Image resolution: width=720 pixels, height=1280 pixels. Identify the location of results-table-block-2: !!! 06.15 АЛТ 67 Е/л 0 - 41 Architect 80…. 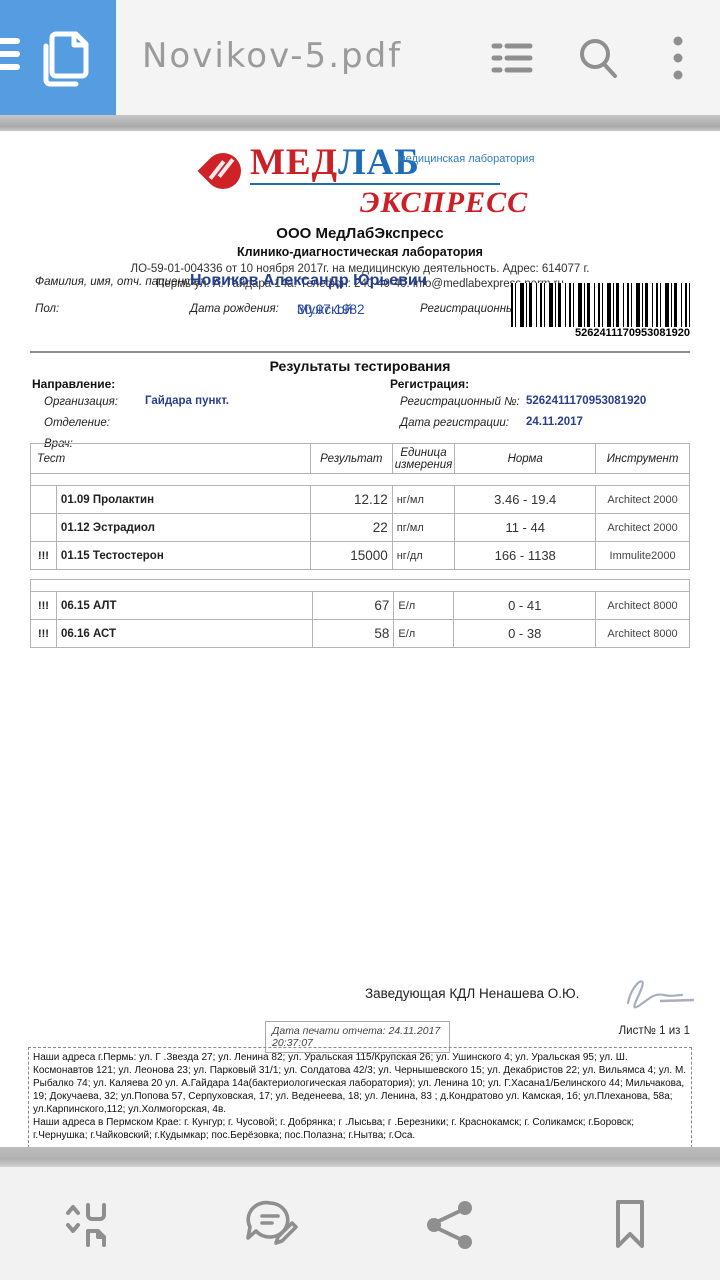
(360, 613).